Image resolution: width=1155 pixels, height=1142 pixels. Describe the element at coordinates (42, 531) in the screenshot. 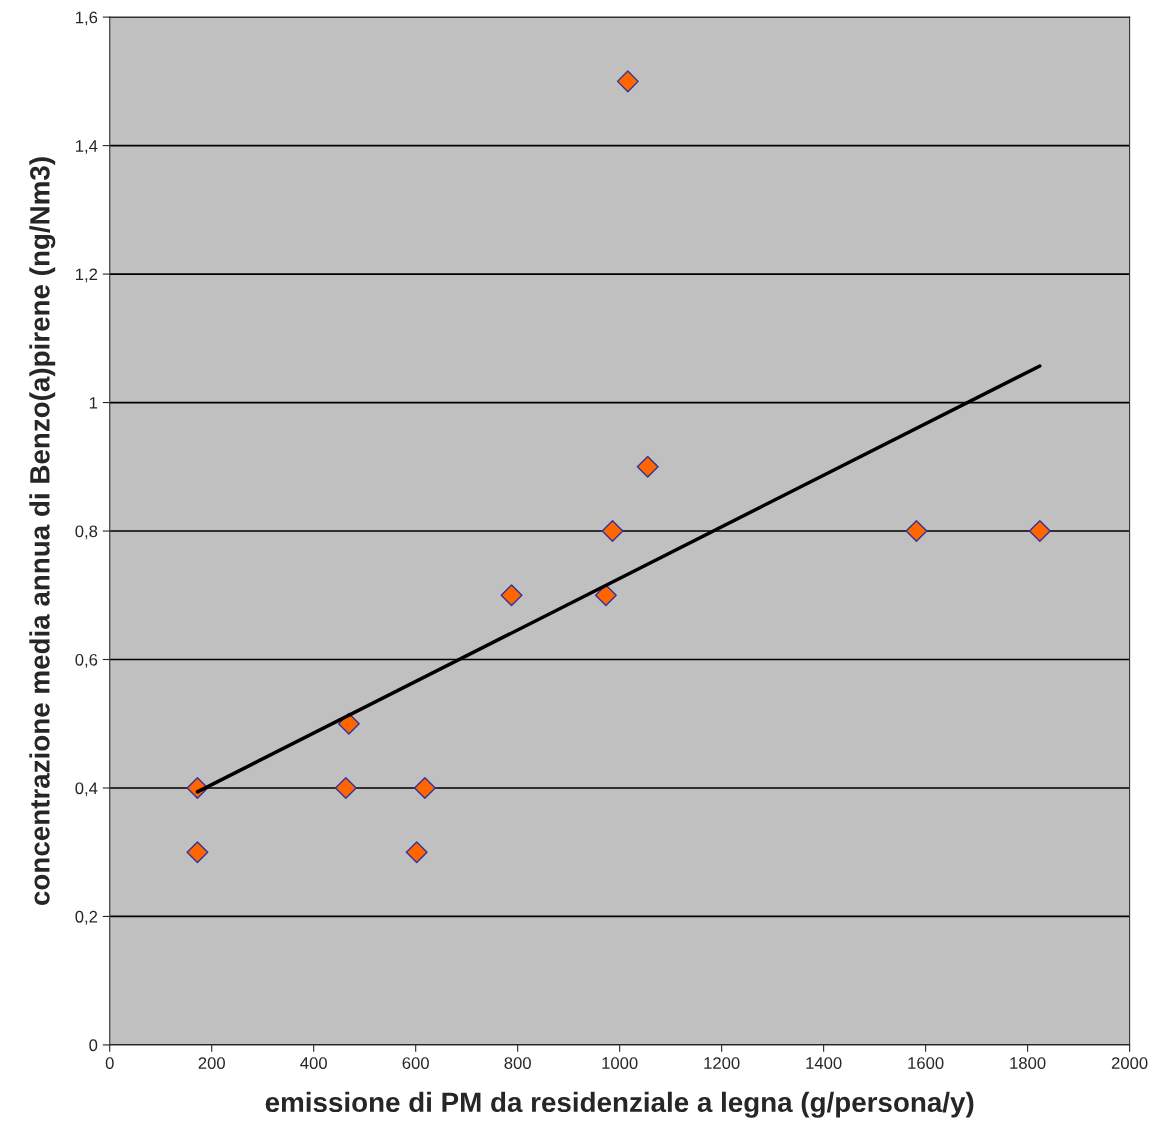

I see `y-axis-title: concentrazione media annua di Benzo(a)pirene (ng/Nm3)` at that location.